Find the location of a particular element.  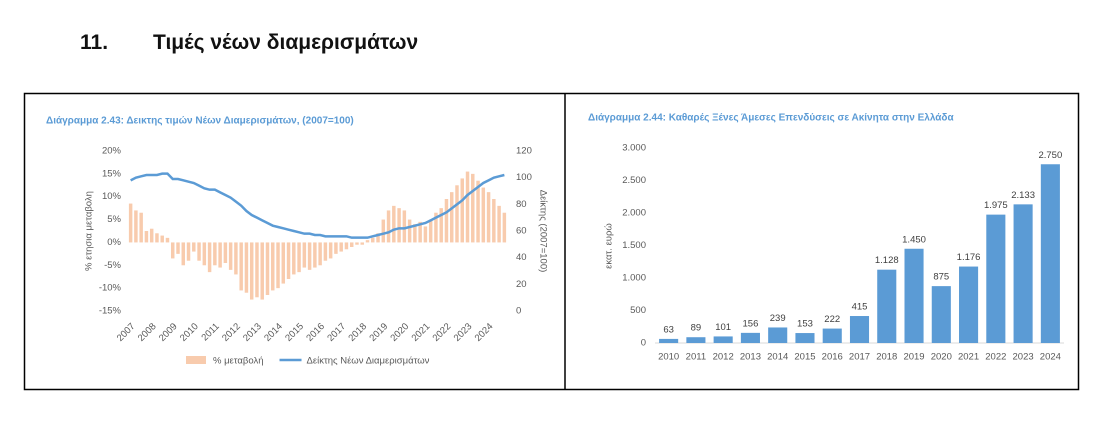

y-tick-label: 5% is located at coordinates (114, 219).